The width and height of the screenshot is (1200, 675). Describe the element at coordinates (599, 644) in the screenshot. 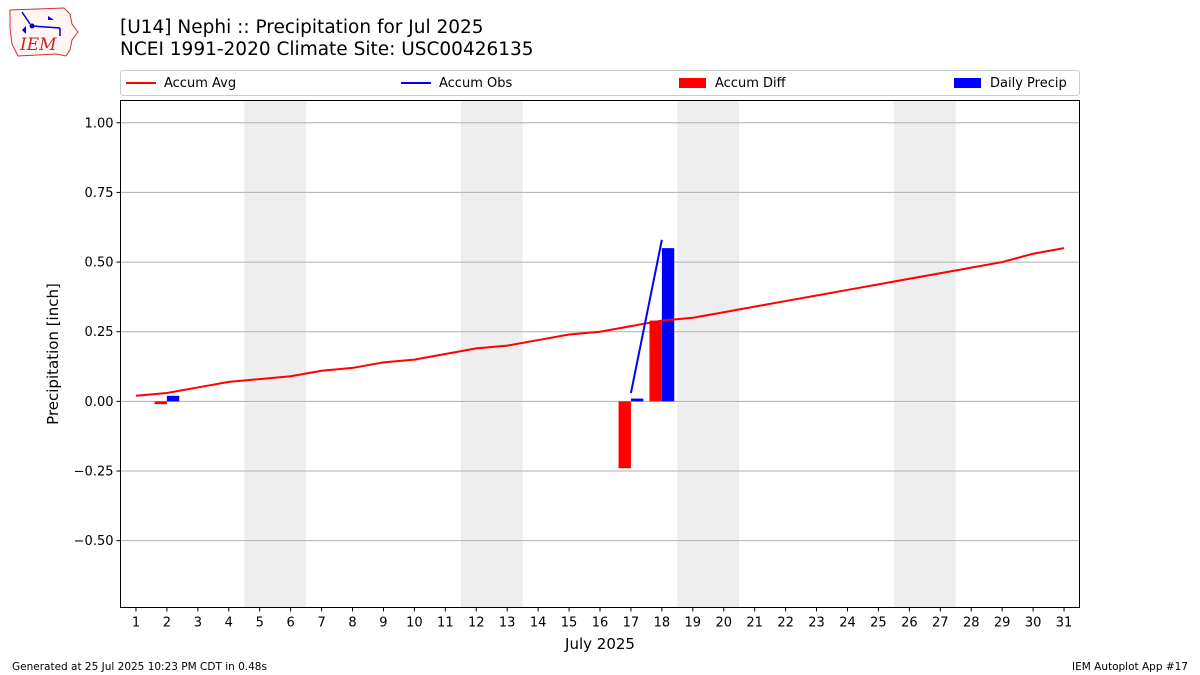

I see `x-axis-label: July 2025` at that location.